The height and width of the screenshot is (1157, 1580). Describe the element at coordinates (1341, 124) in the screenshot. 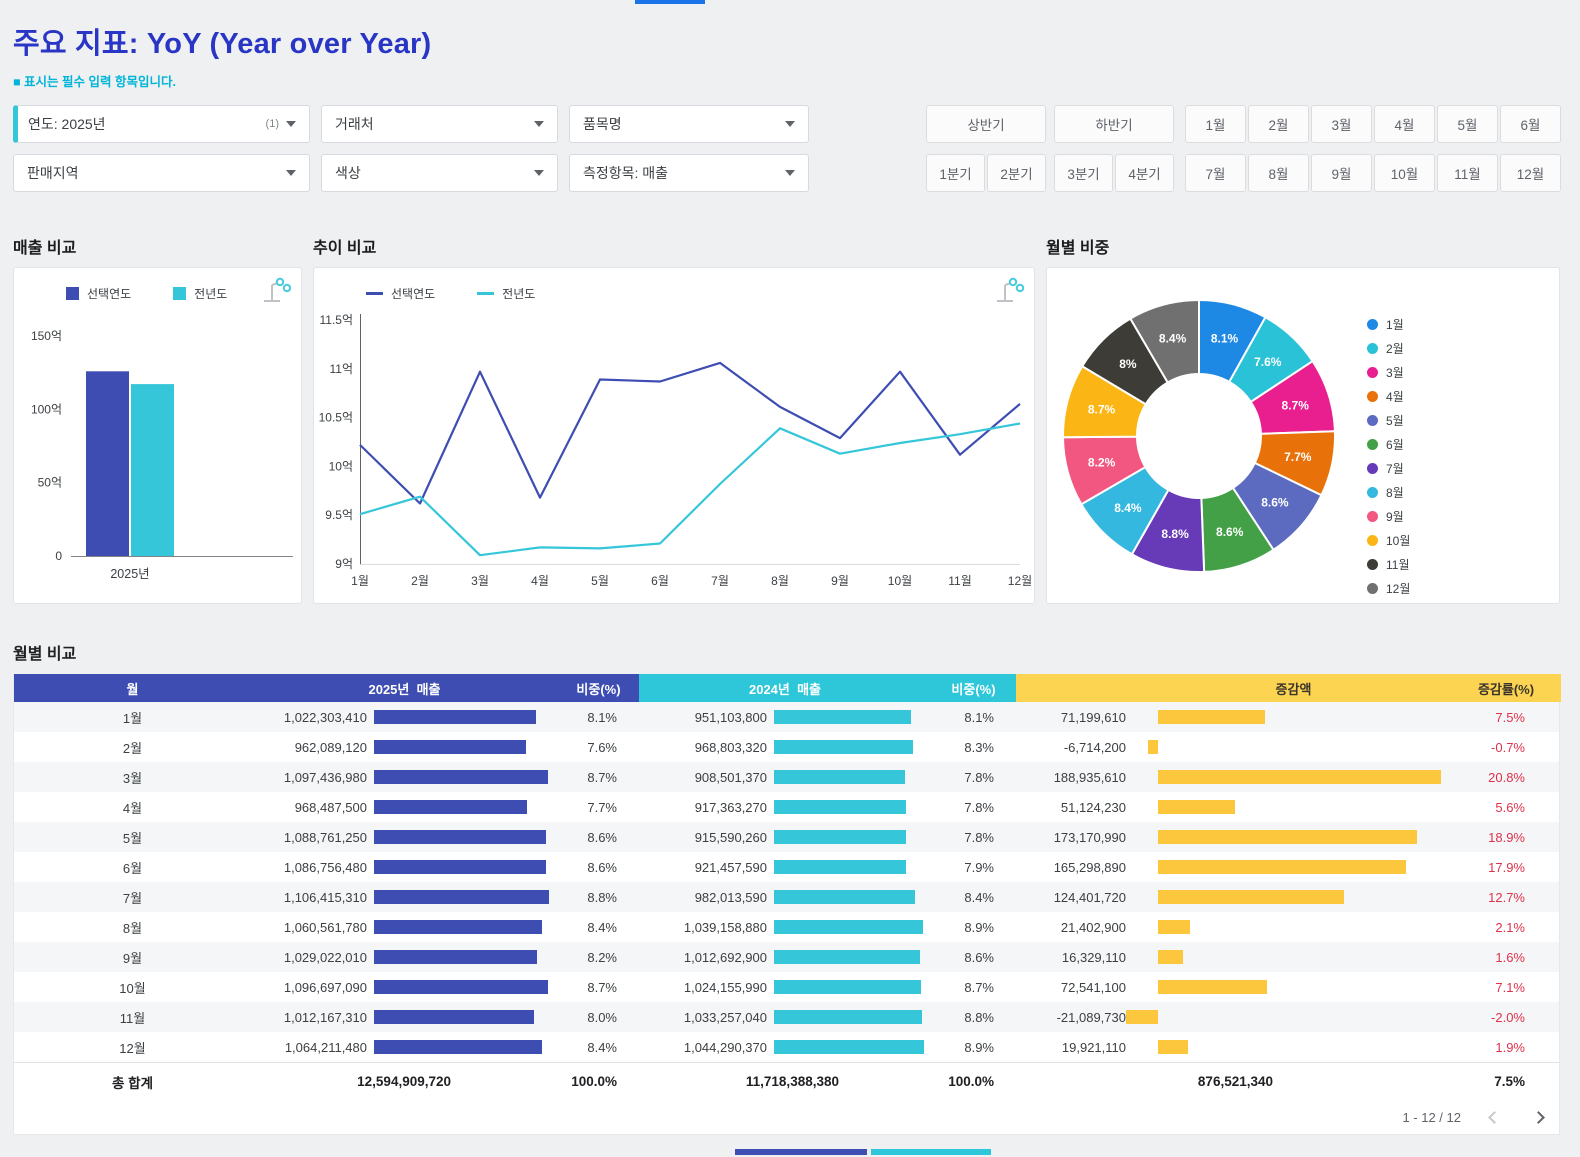

I see `period-button-3월: 3월` at that location.